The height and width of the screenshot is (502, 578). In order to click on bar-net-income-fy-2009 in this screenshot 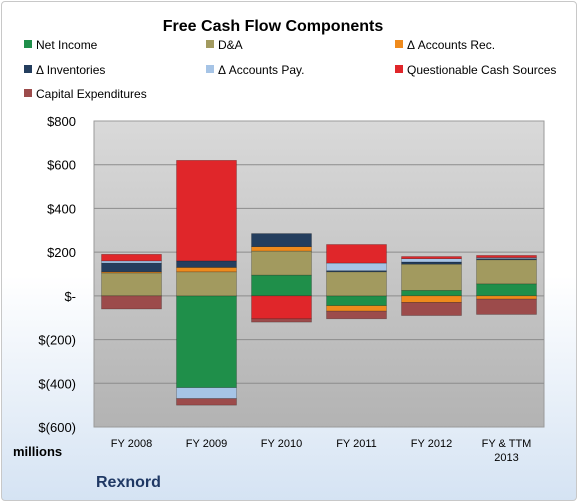, I will do `click(206, 341)`.